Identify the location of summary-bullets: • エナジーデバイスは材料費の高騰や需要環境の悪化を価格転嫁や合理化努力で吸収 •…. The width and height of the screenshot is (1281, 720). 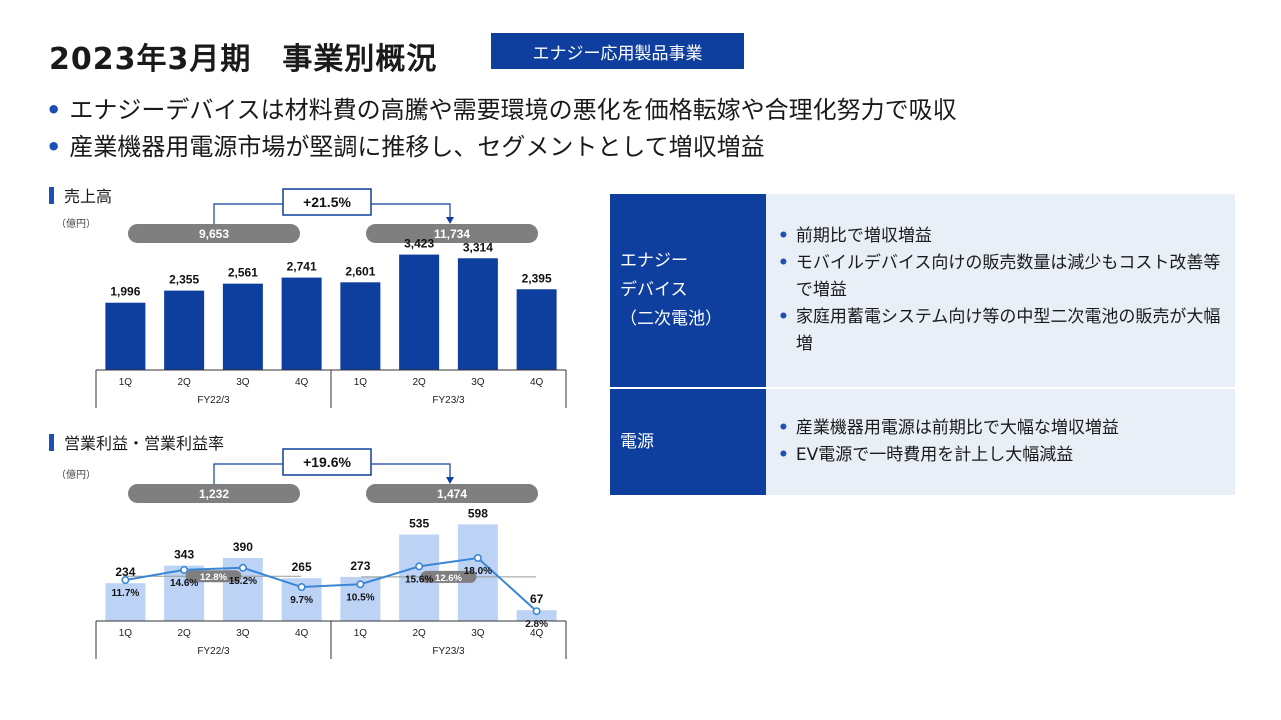
(501, 129).